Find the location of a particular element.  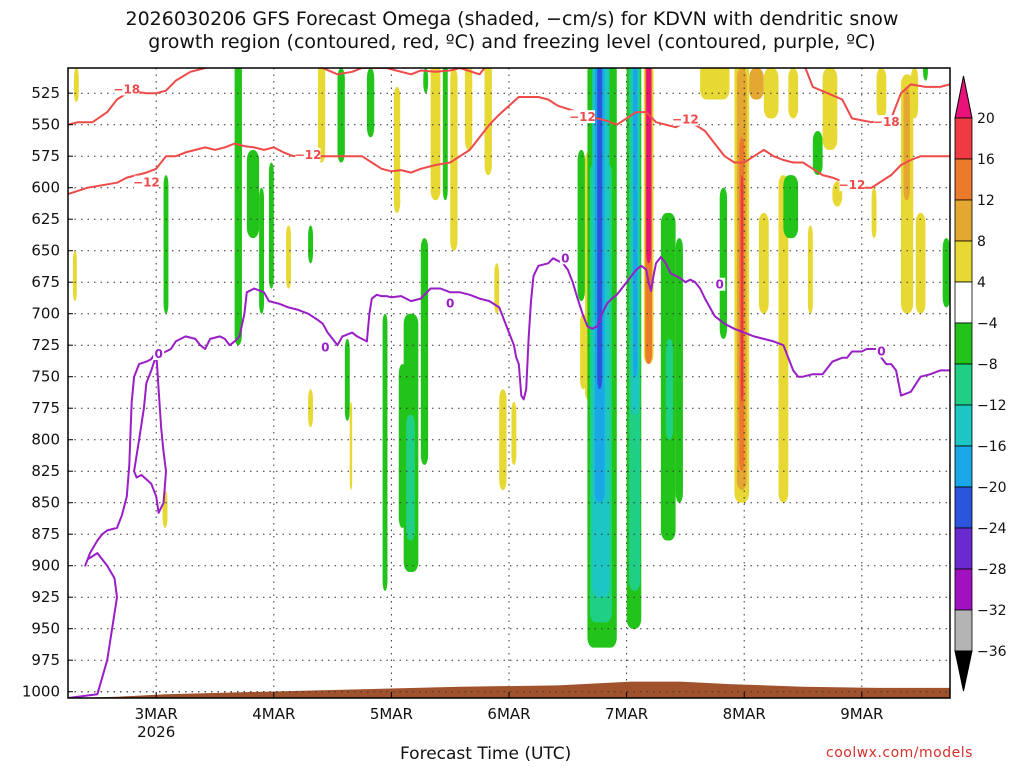

colorbar-label-9: −20 is located at coordinates (992, 488).